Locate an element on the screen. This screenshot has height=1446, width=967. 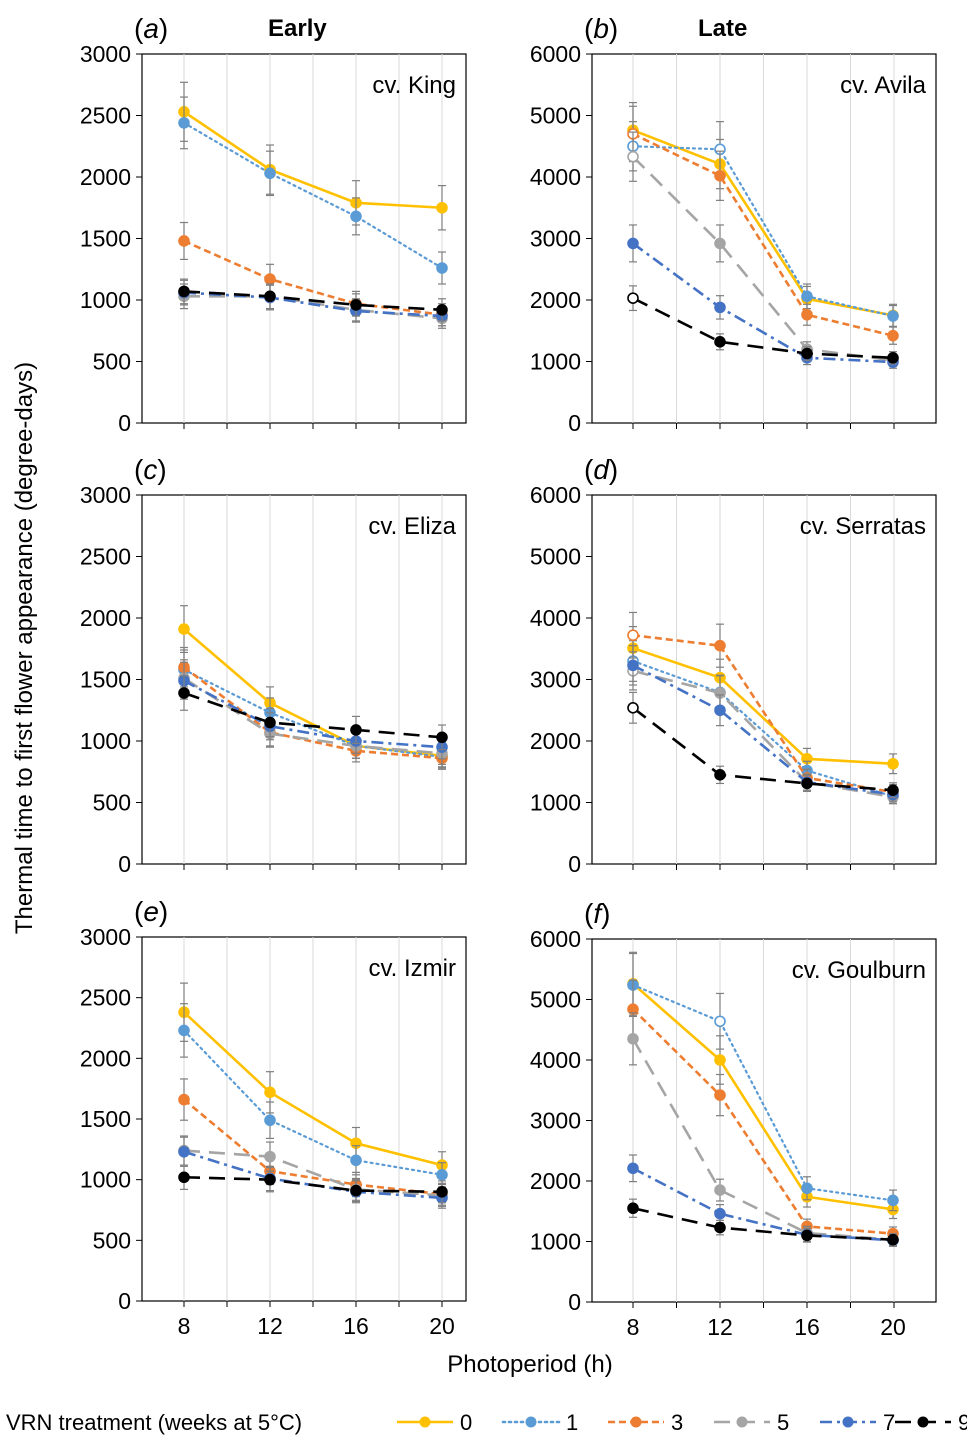
legend-label: 0 is located at coordinates (466, 1422).